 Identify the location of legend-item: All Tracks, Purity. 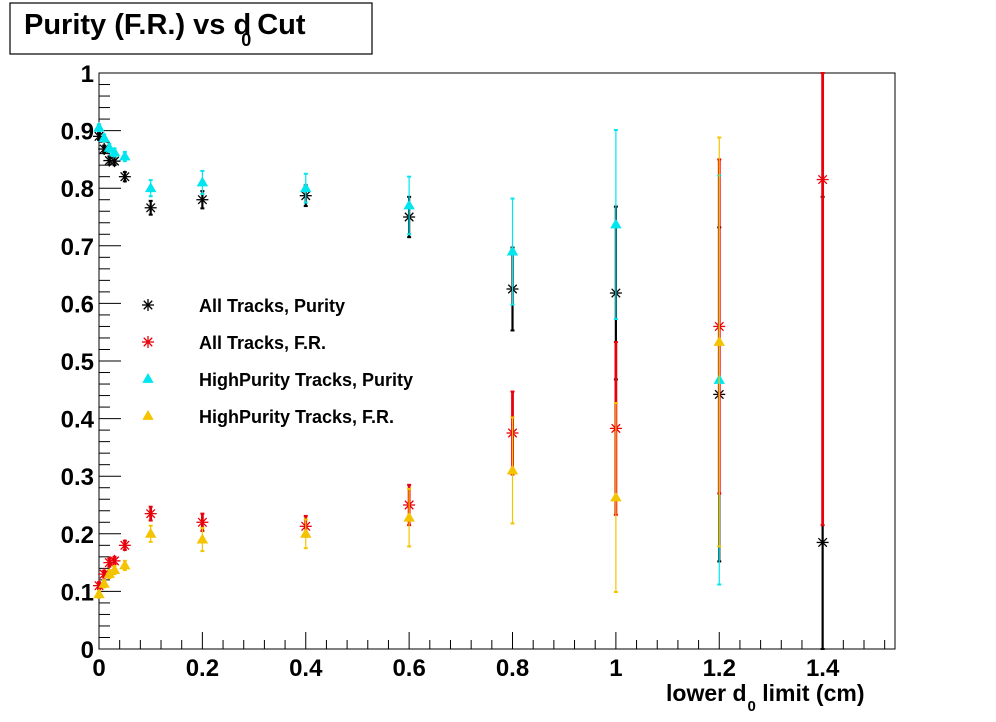
(243, 306).